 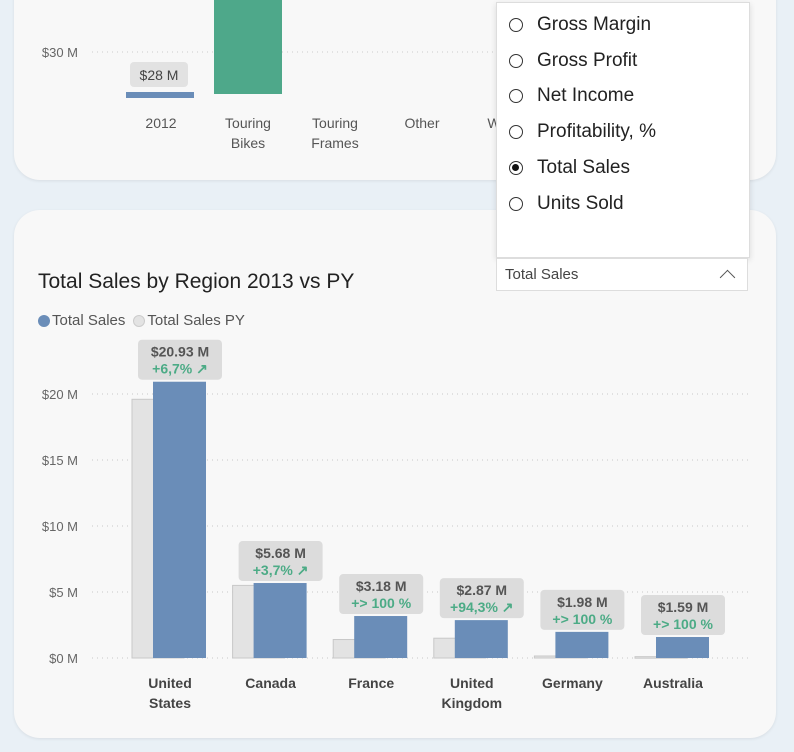 I want to click on category-label: United States, so click(x=170, y=693).